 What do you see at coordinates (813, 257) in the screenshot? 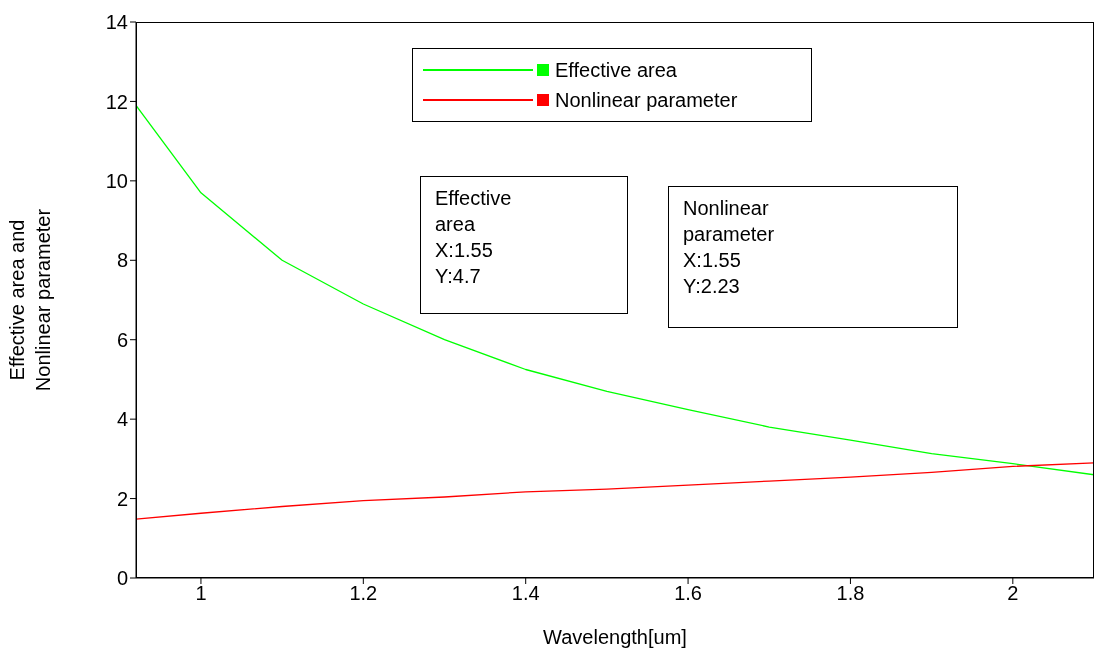
I see `annotation: Nonlinear parameter X:1.55 Y:2.23` at bounding box center [813, 257].